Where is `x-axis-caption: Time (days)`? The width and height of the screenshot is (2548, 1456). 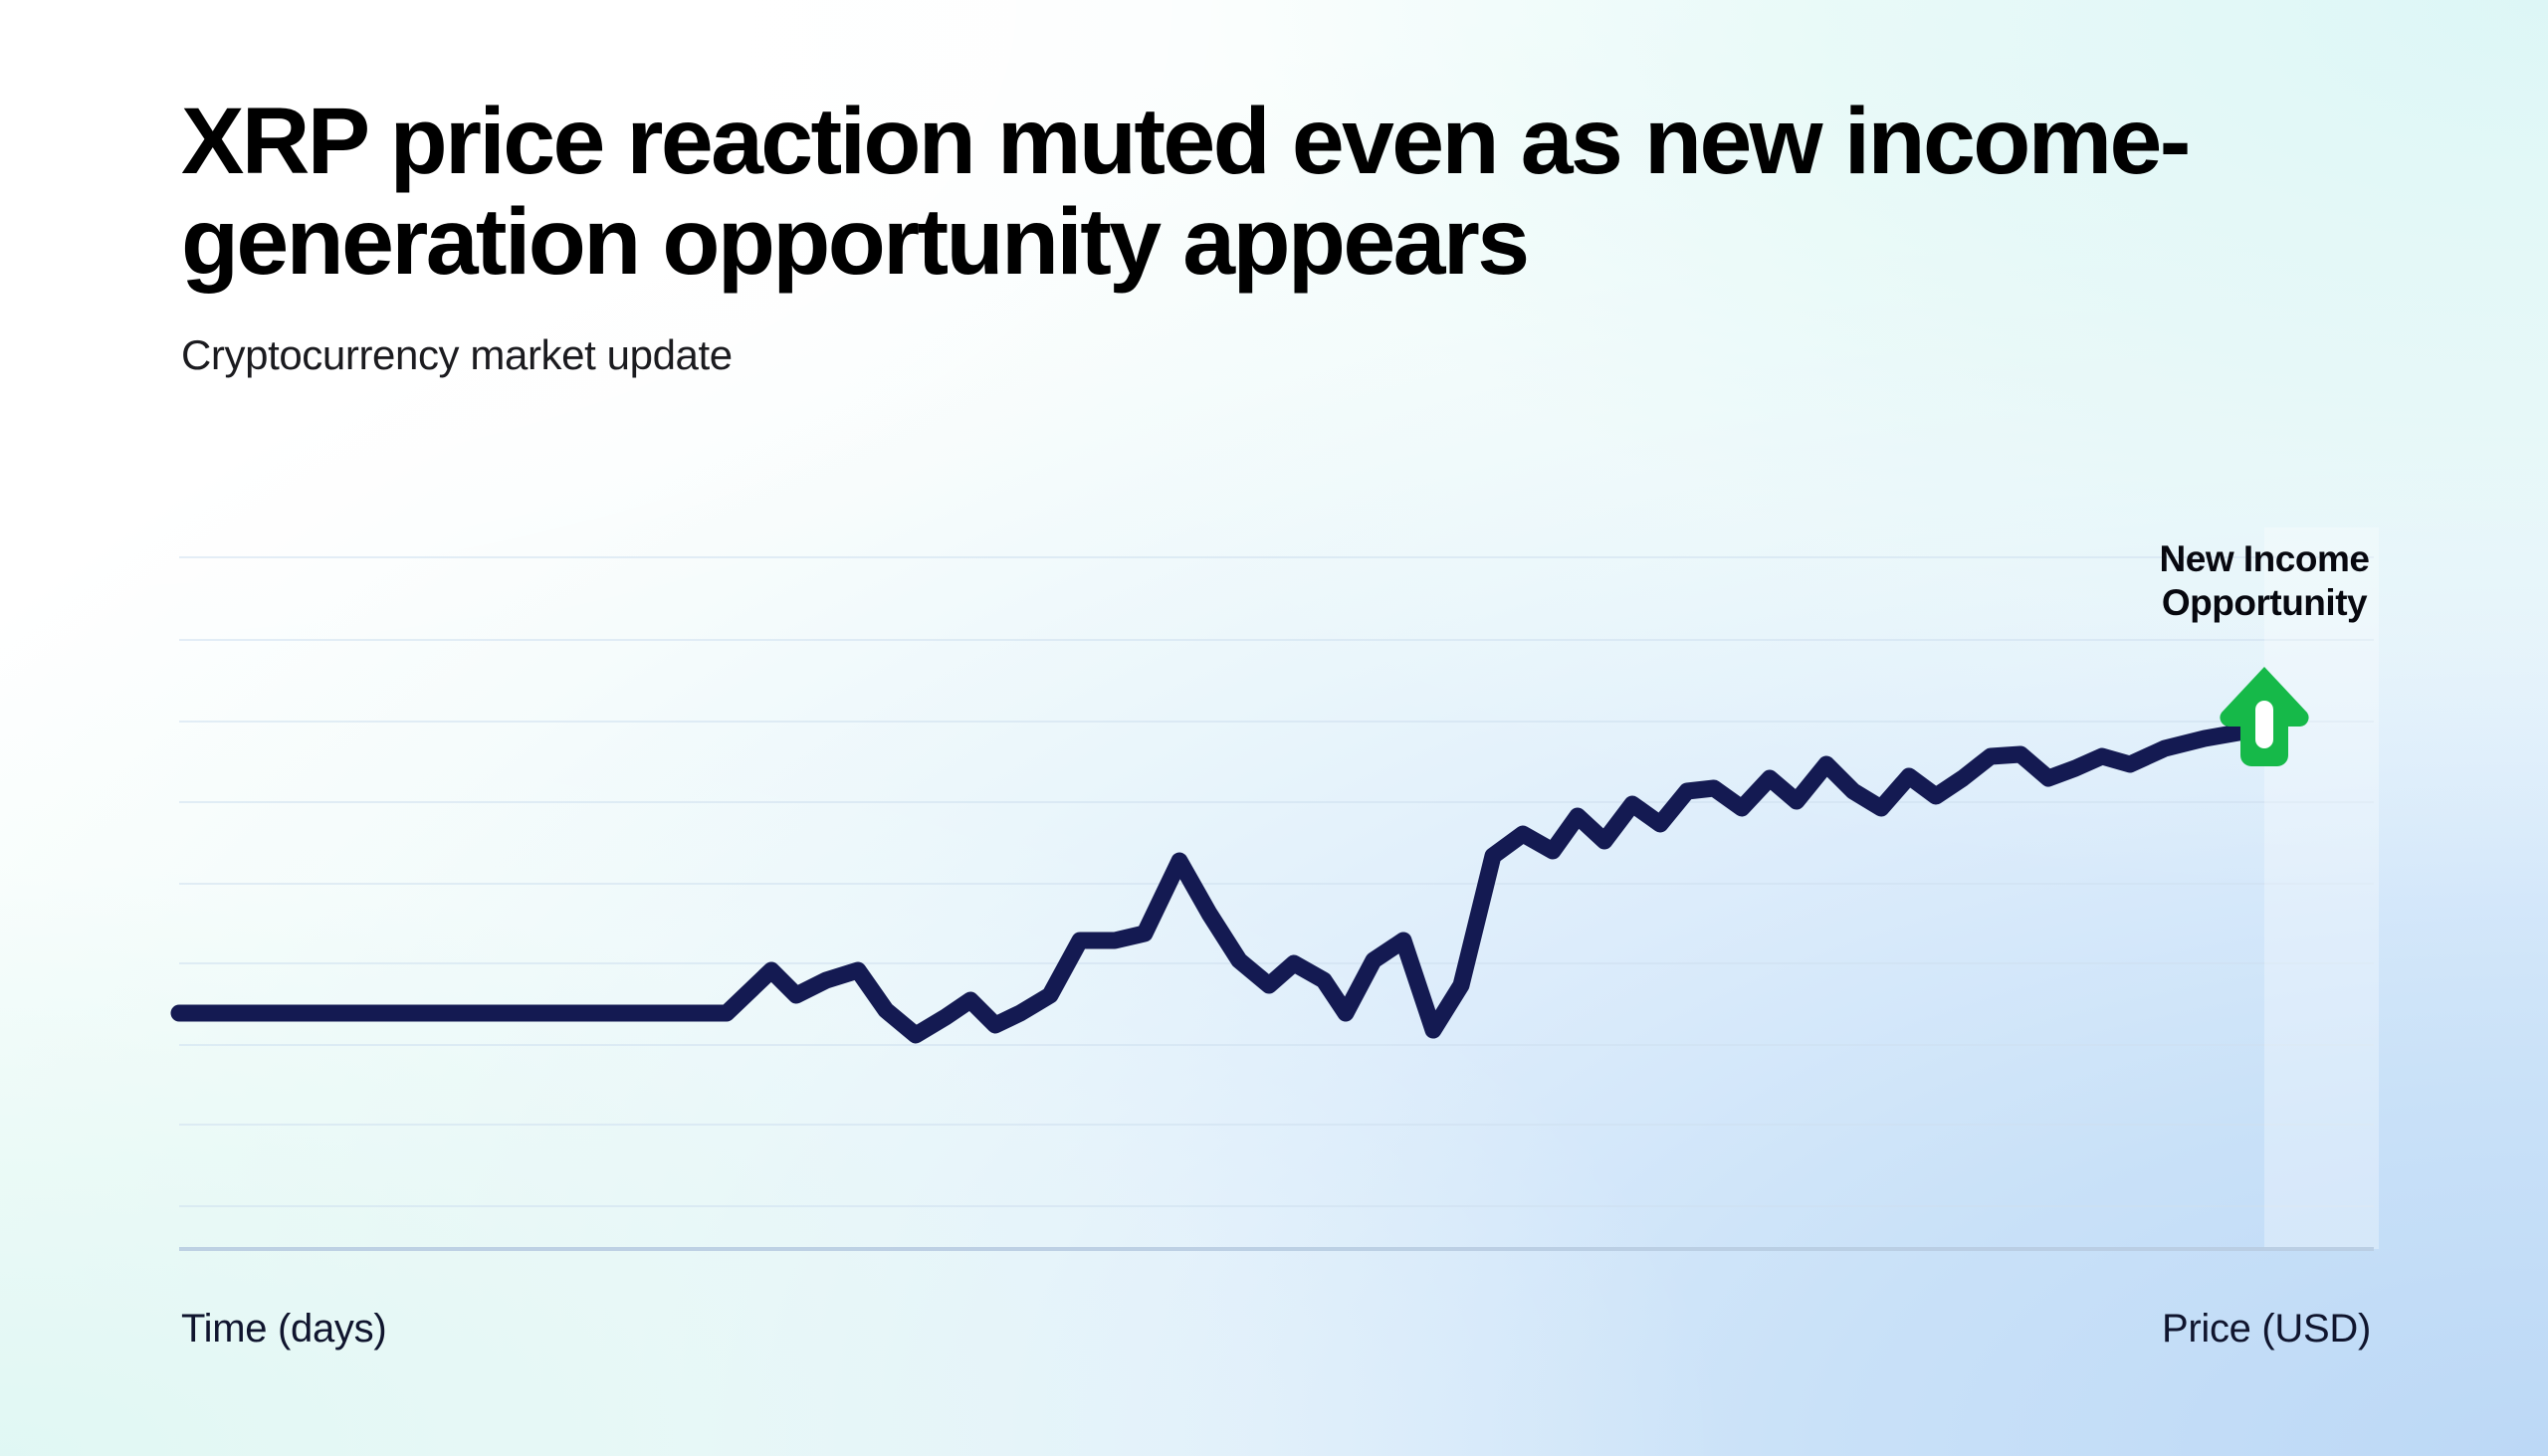
x-axis-caption: Time (days) is located at coordinates (284, 1329).